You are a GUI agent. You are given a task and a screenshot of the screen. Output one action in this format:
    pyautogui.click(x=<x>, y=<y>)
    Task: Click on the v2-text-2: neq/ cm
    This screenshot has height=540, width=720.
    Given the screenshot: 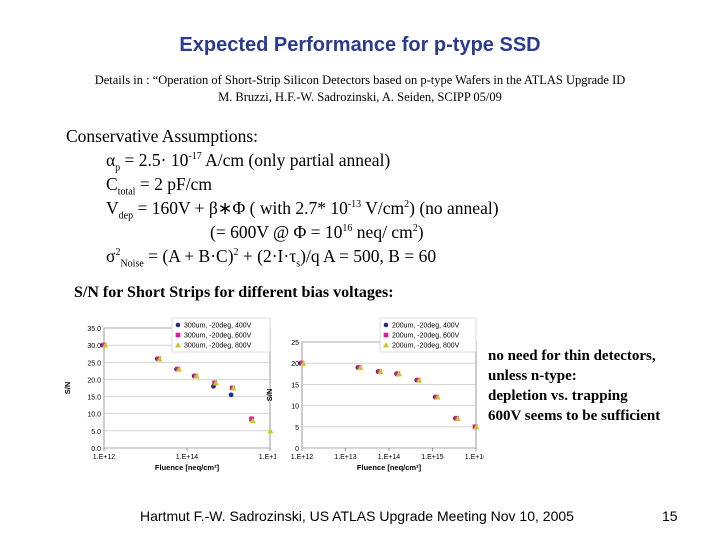 What is the action you would take?
    pyautogui.click(x=382, y=232)
    